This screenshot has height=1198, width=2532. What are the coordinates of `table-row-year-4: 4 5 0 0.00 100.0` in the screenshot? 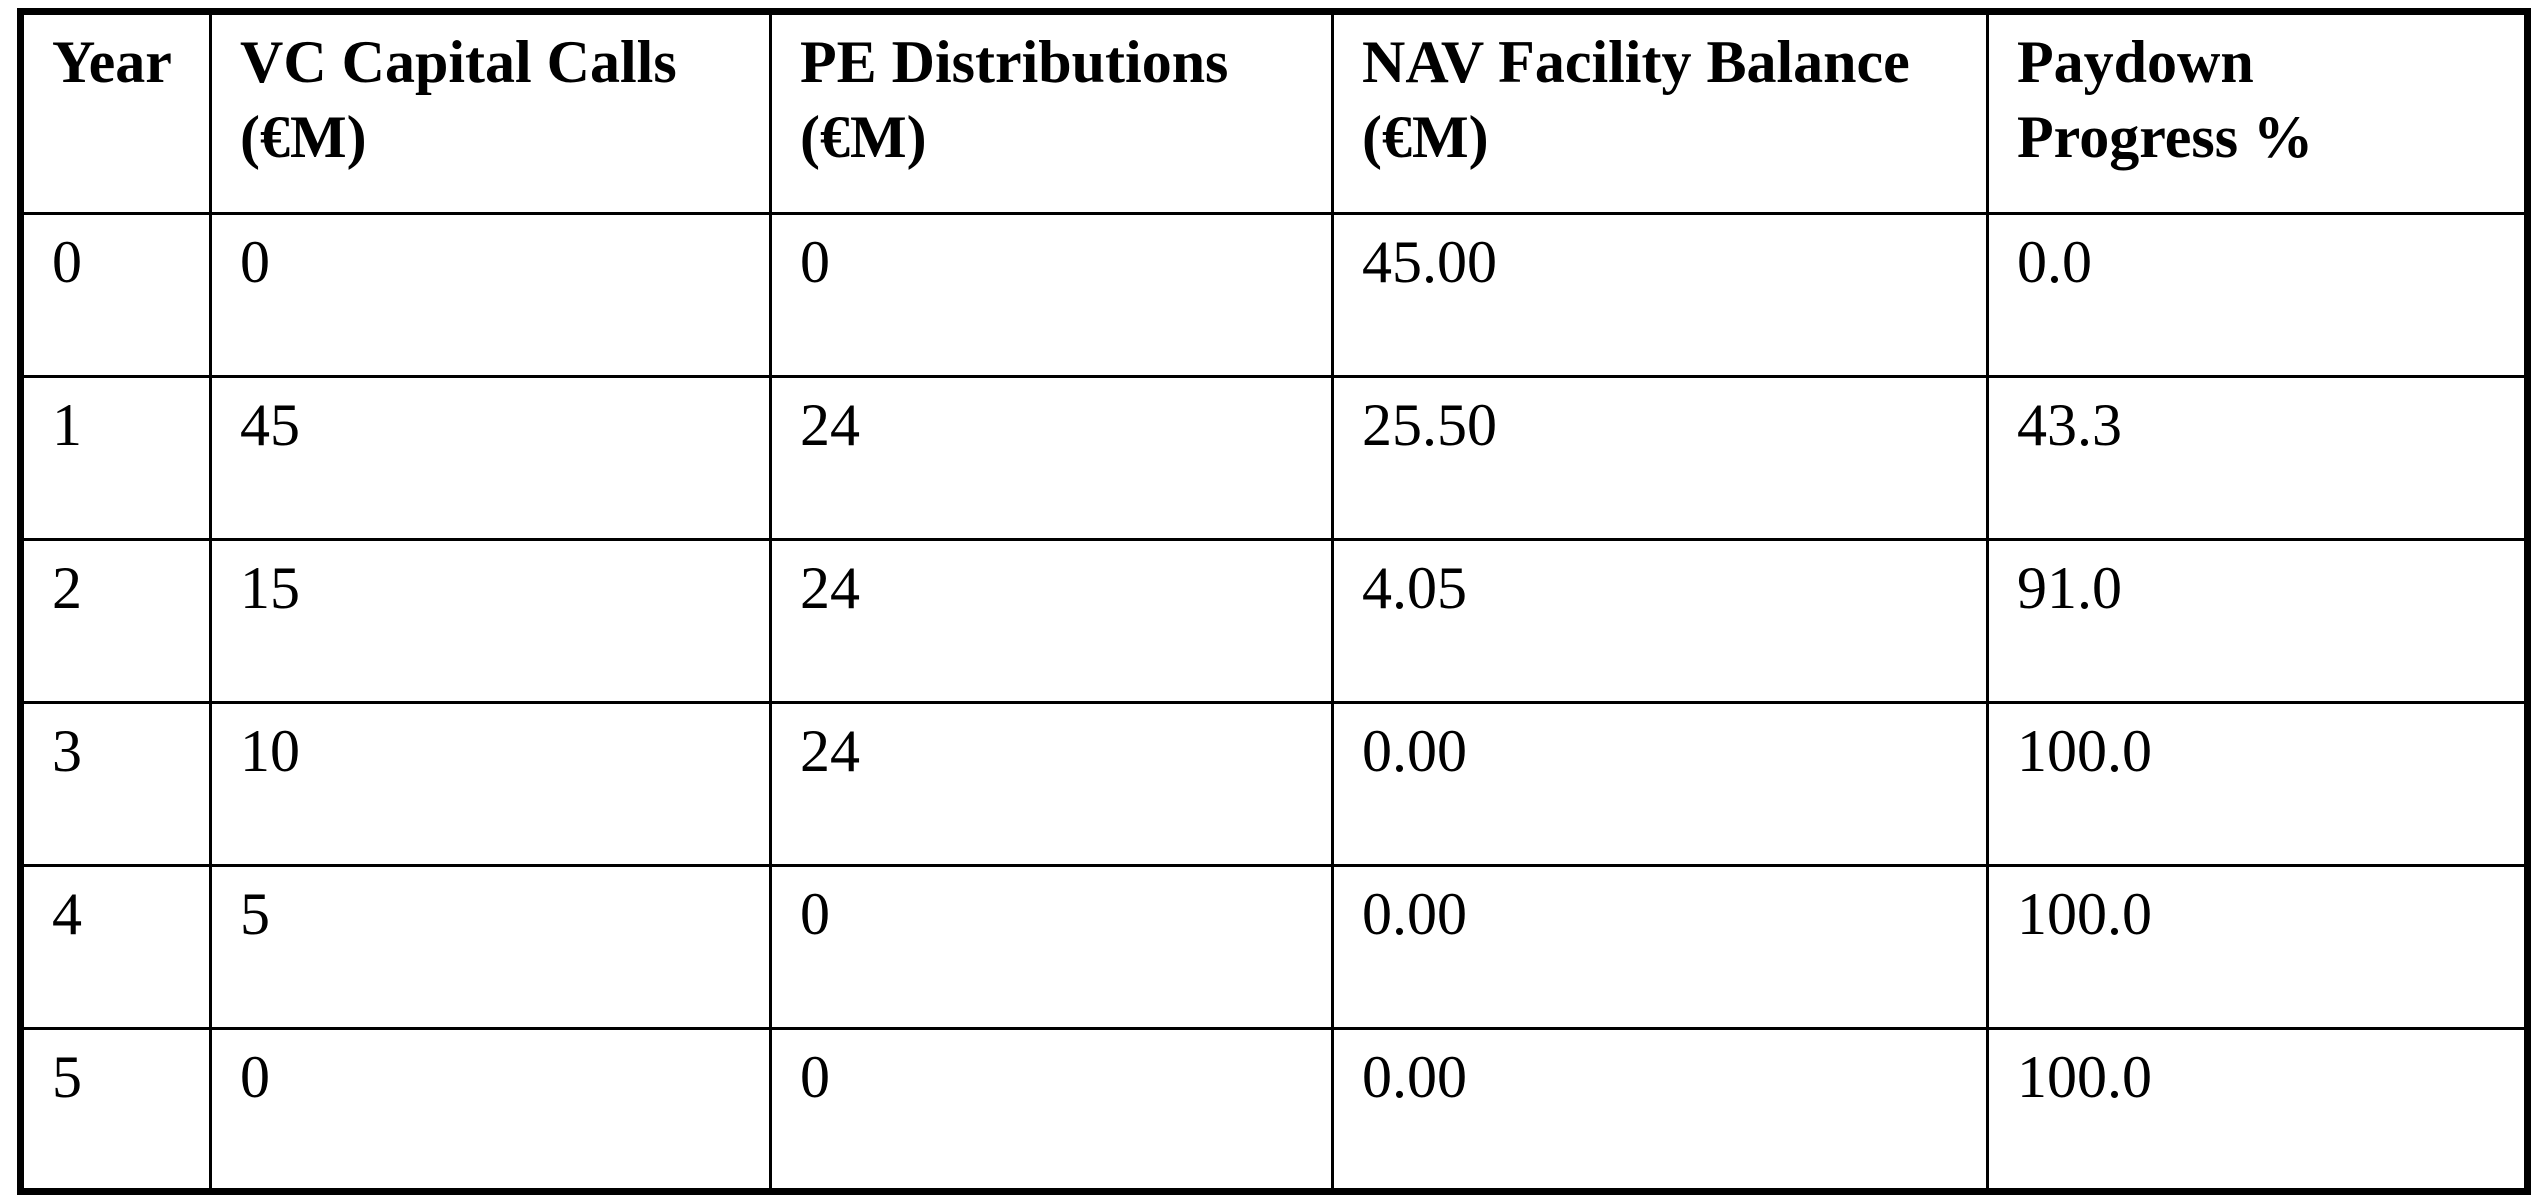 It's located at (1274, 947).